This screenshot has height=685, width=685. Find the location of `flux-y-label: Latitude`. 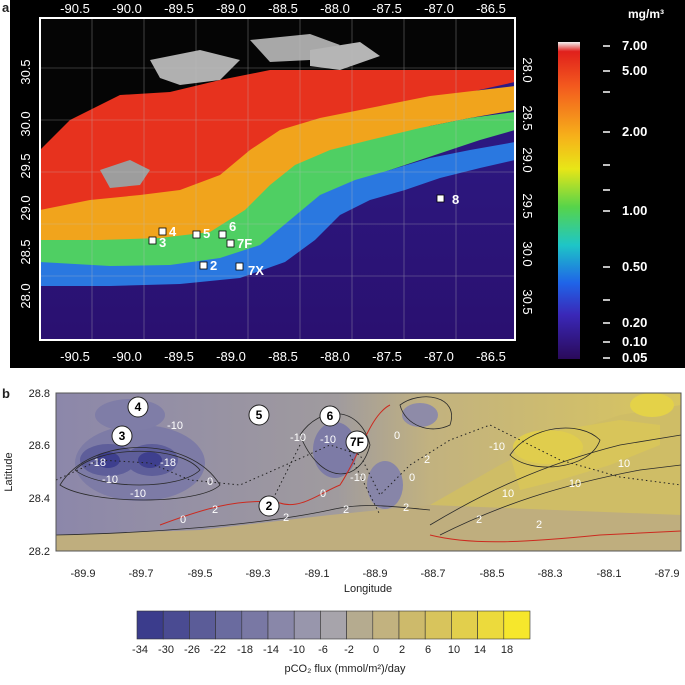

flux-y-label: Latitude is located at coordinates (9, 471).